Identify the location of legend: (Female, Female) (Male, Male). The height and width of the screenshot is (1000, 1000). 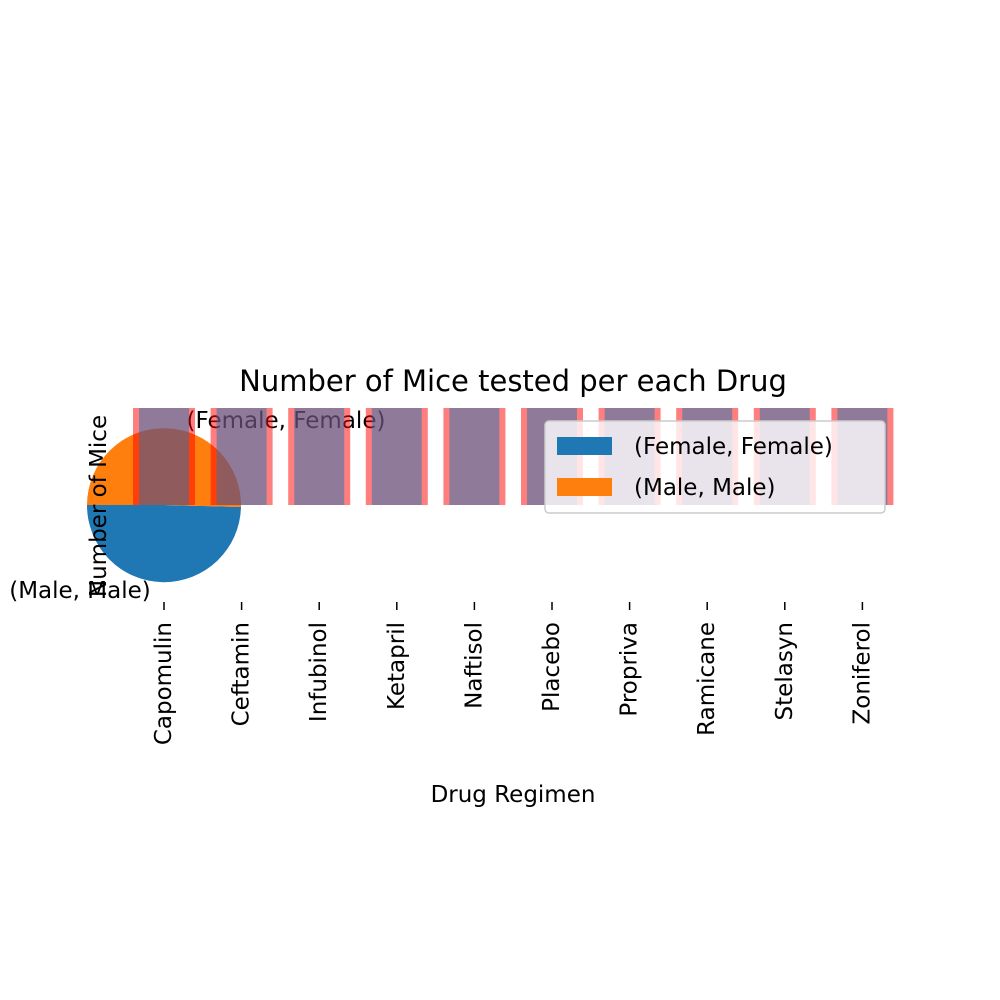
(715, 467).